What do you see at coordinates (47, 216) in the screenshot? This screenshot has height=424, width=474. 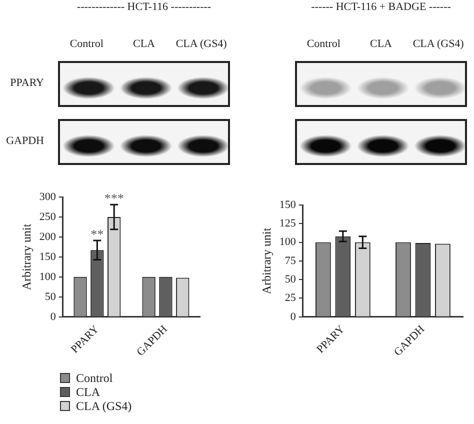 I see `y-tick-label: 250` at bounding box center [47, 216].